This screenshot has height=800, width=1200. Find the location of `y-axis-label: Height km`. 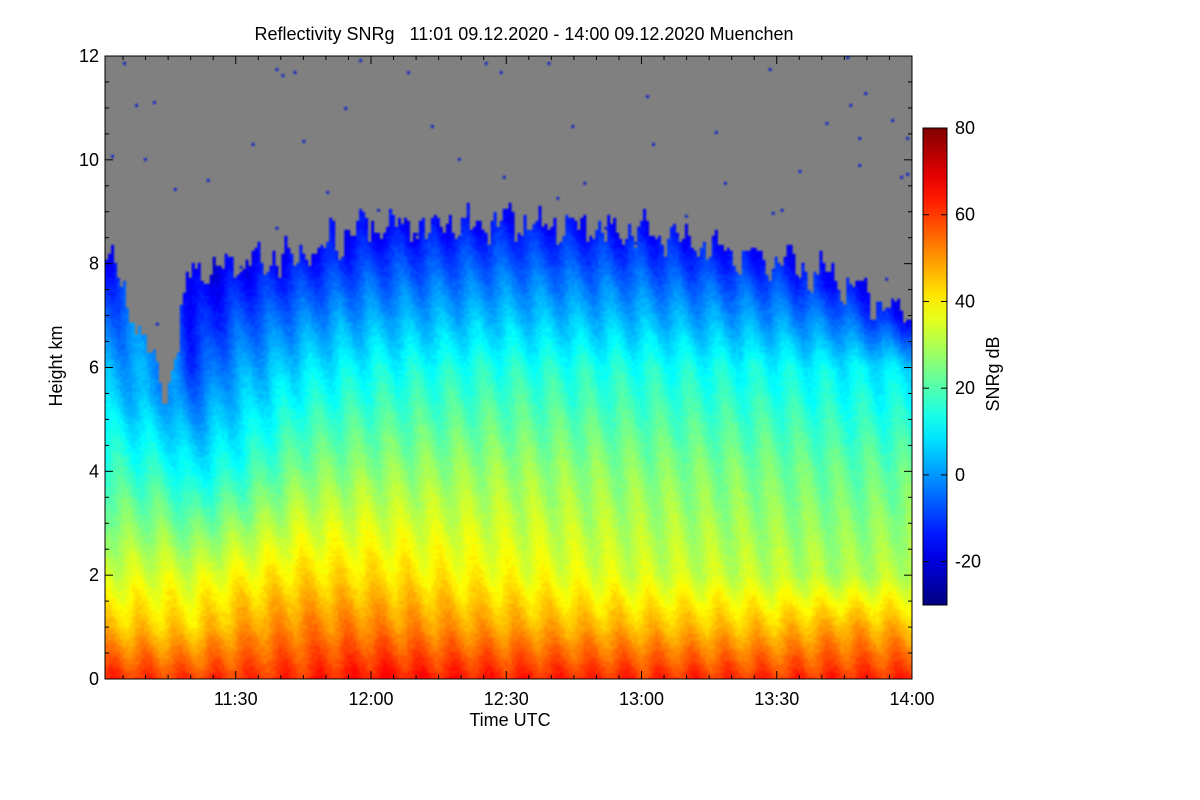

y-axis-label: Height km is located at coordinates (56, 365).